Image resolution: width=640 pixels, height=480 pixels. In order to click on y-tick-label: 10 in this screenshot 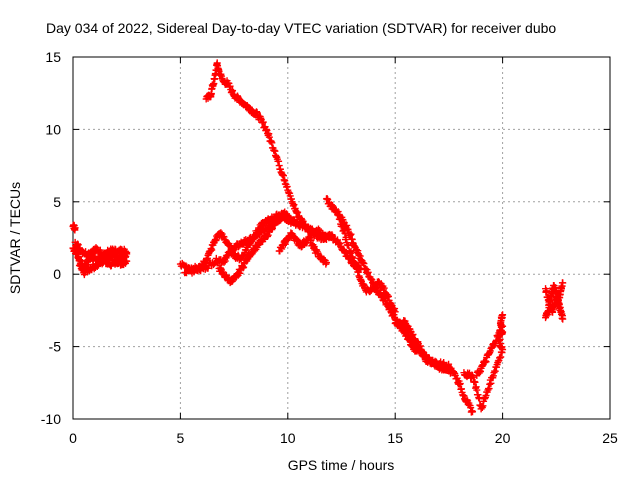, I will do `click(53, 129)`.